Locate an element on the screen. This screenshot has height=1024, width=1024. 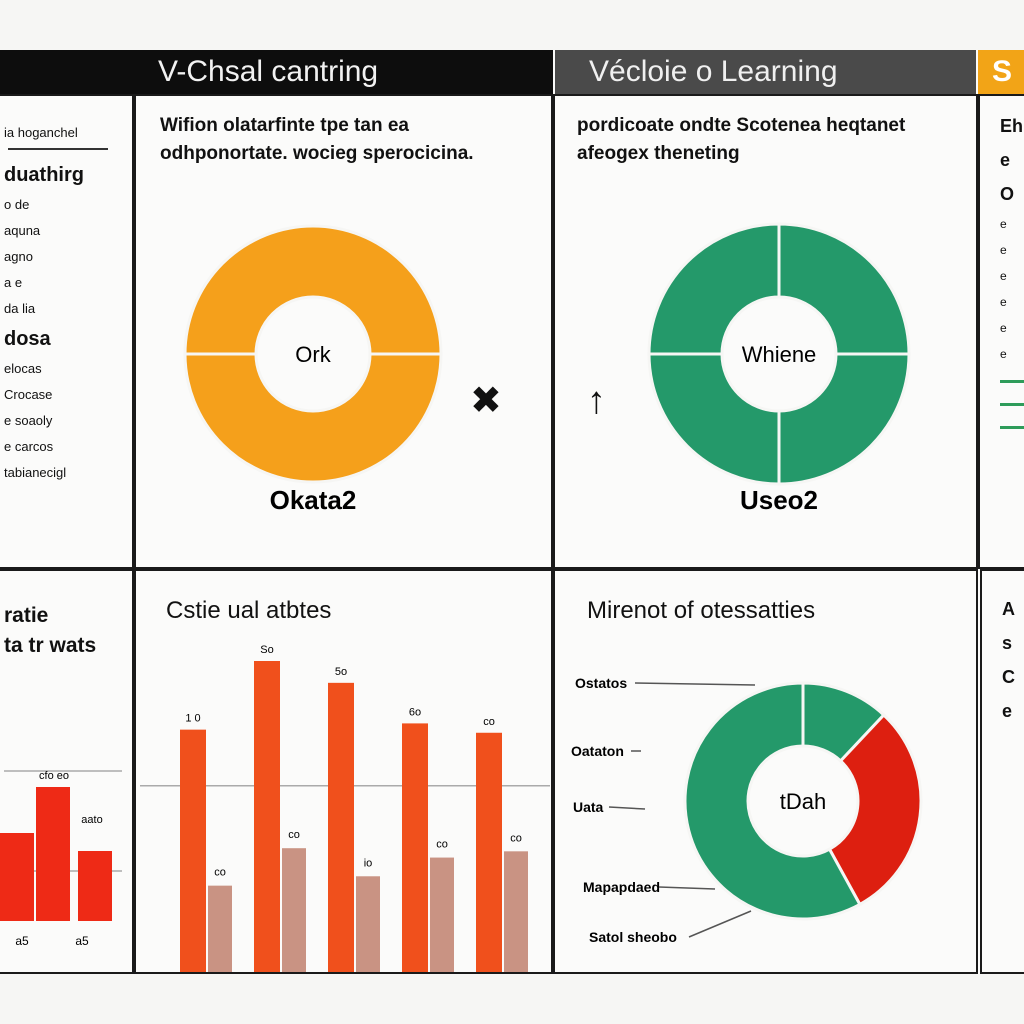
bar-value-label: 1 0 is located at coordinates (192, 719).